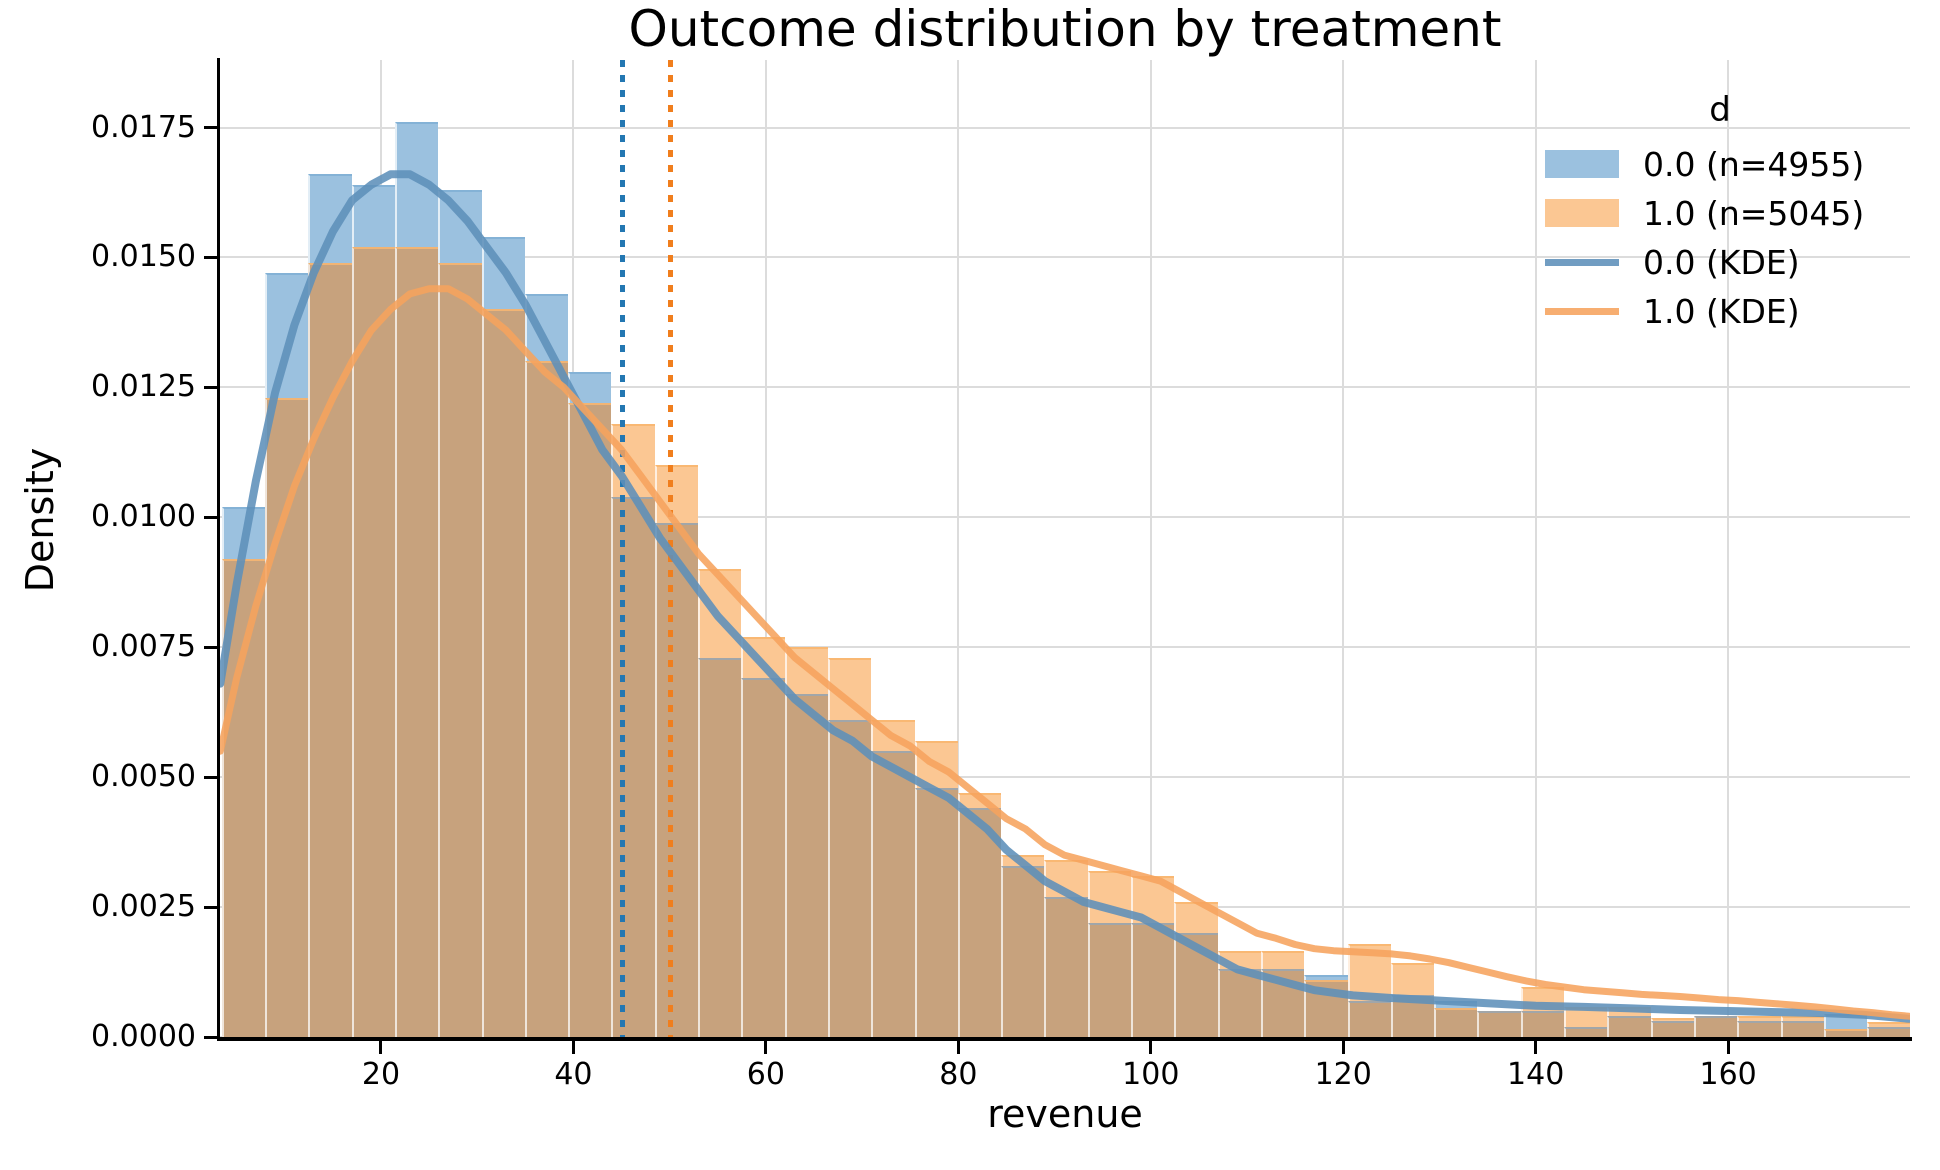 This screenshot has width=1940, height=1170. What do you see at coordinates (143, 777) in the screenshot?
I see `y-tick-label: 0.0050` at bounding box center [143, 777].